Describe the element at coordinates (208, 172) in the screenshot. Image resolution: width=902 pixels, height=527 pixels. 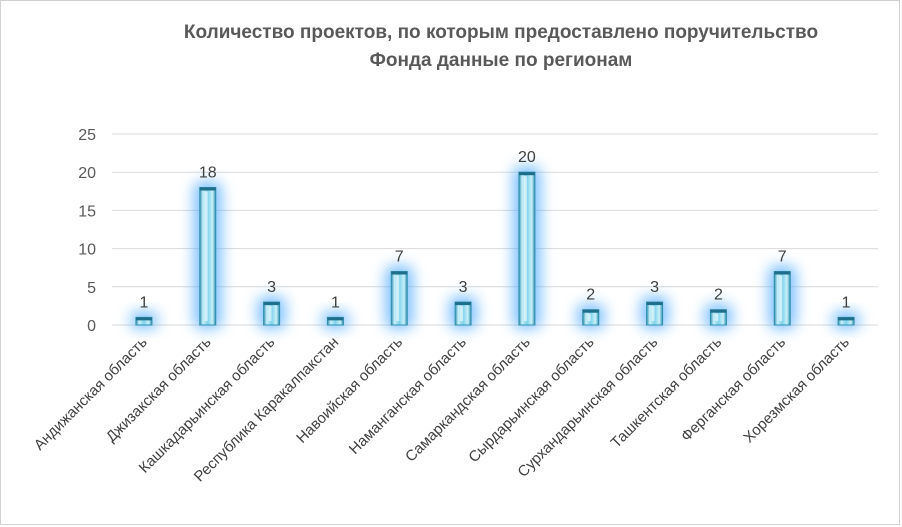
I see `data-label: 18` at that location.